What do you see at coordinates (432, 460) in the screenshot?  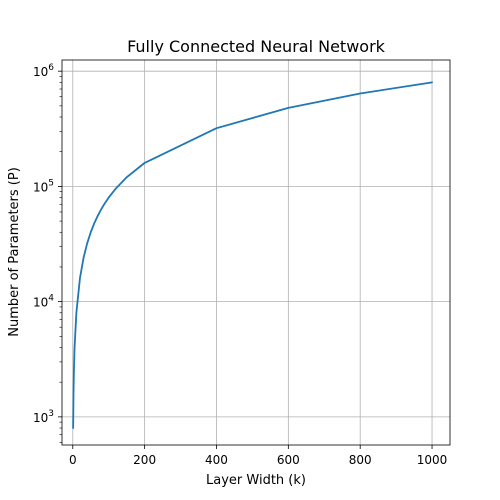 I see `x-tick-label: 1000` at bounding box center [432, 460].